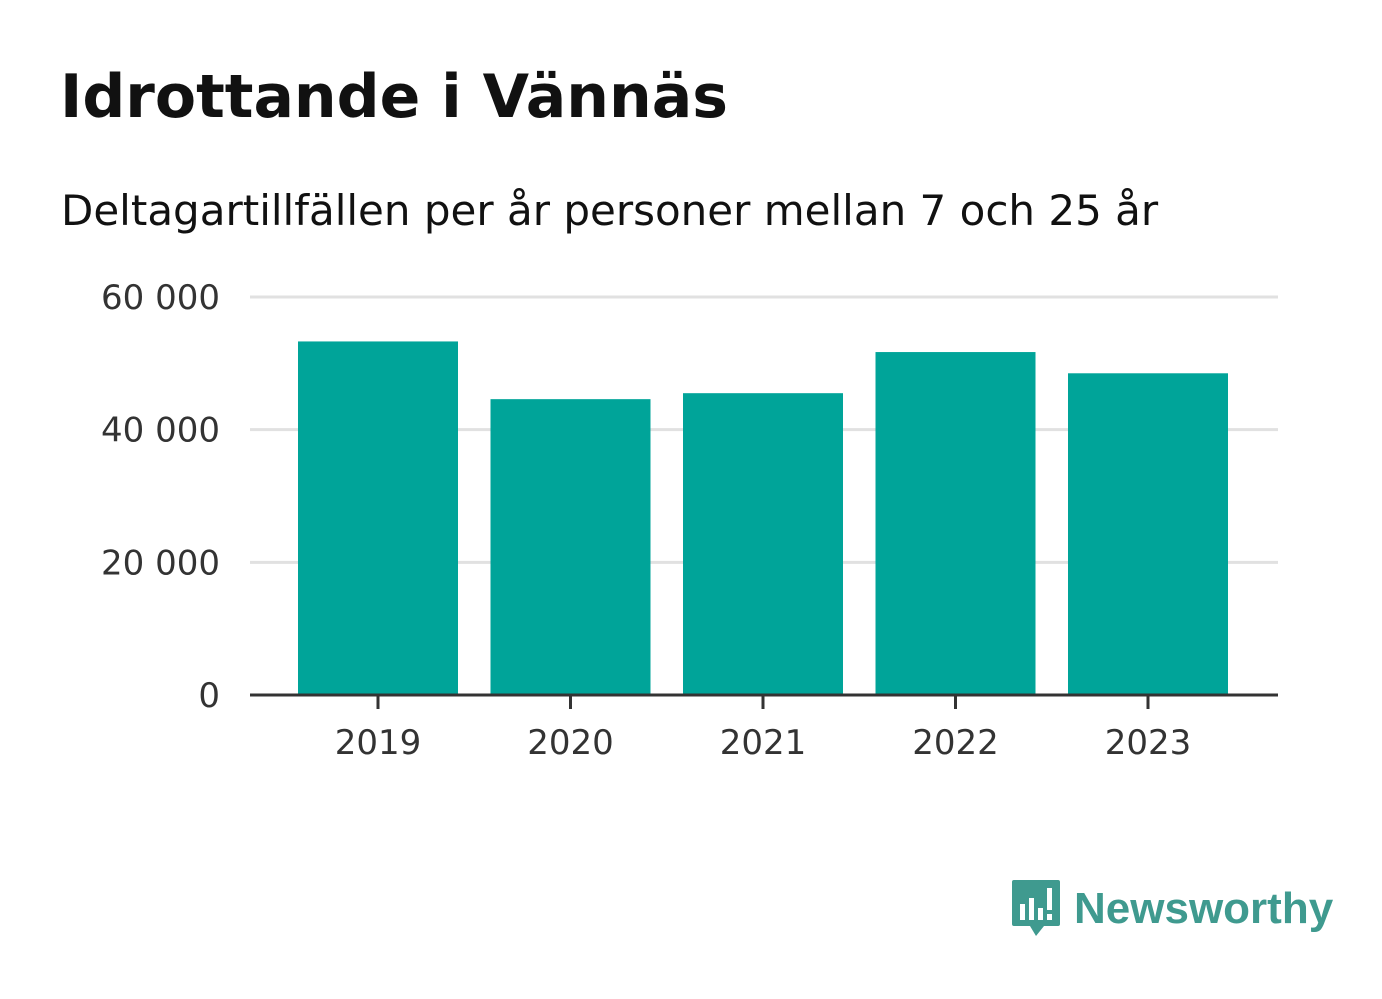 The width and height of the screenshot is (1382, 999). Describe the element at coordinates (378, 518) in the screenshot. I see `bar-2019` at that location.